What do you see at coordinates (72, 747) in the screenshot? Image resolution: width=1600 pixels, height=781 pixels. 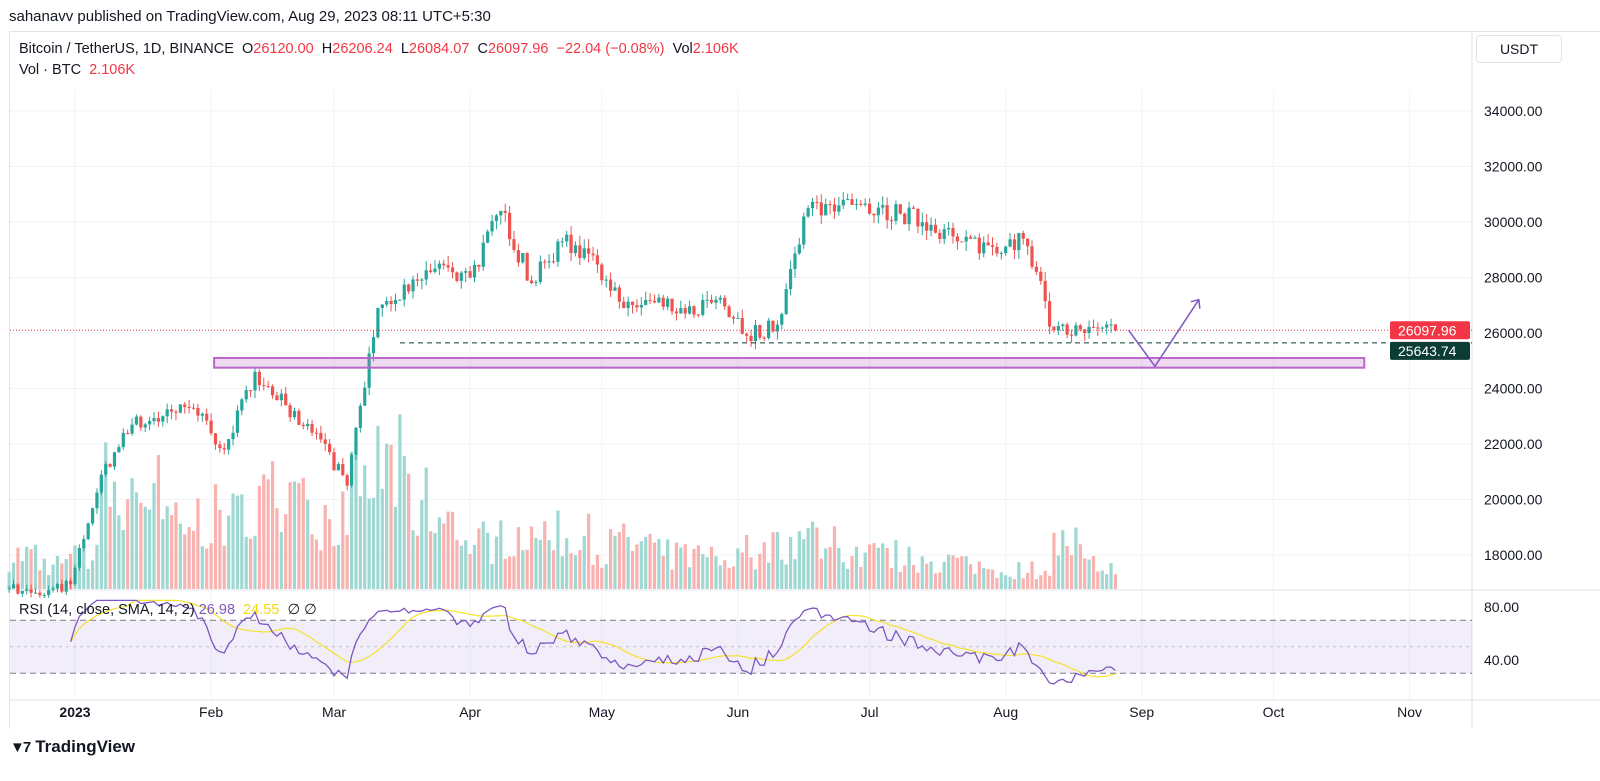 I see `tradingview-logo: ▼7 TradingView` at bounding box center [72, 747].